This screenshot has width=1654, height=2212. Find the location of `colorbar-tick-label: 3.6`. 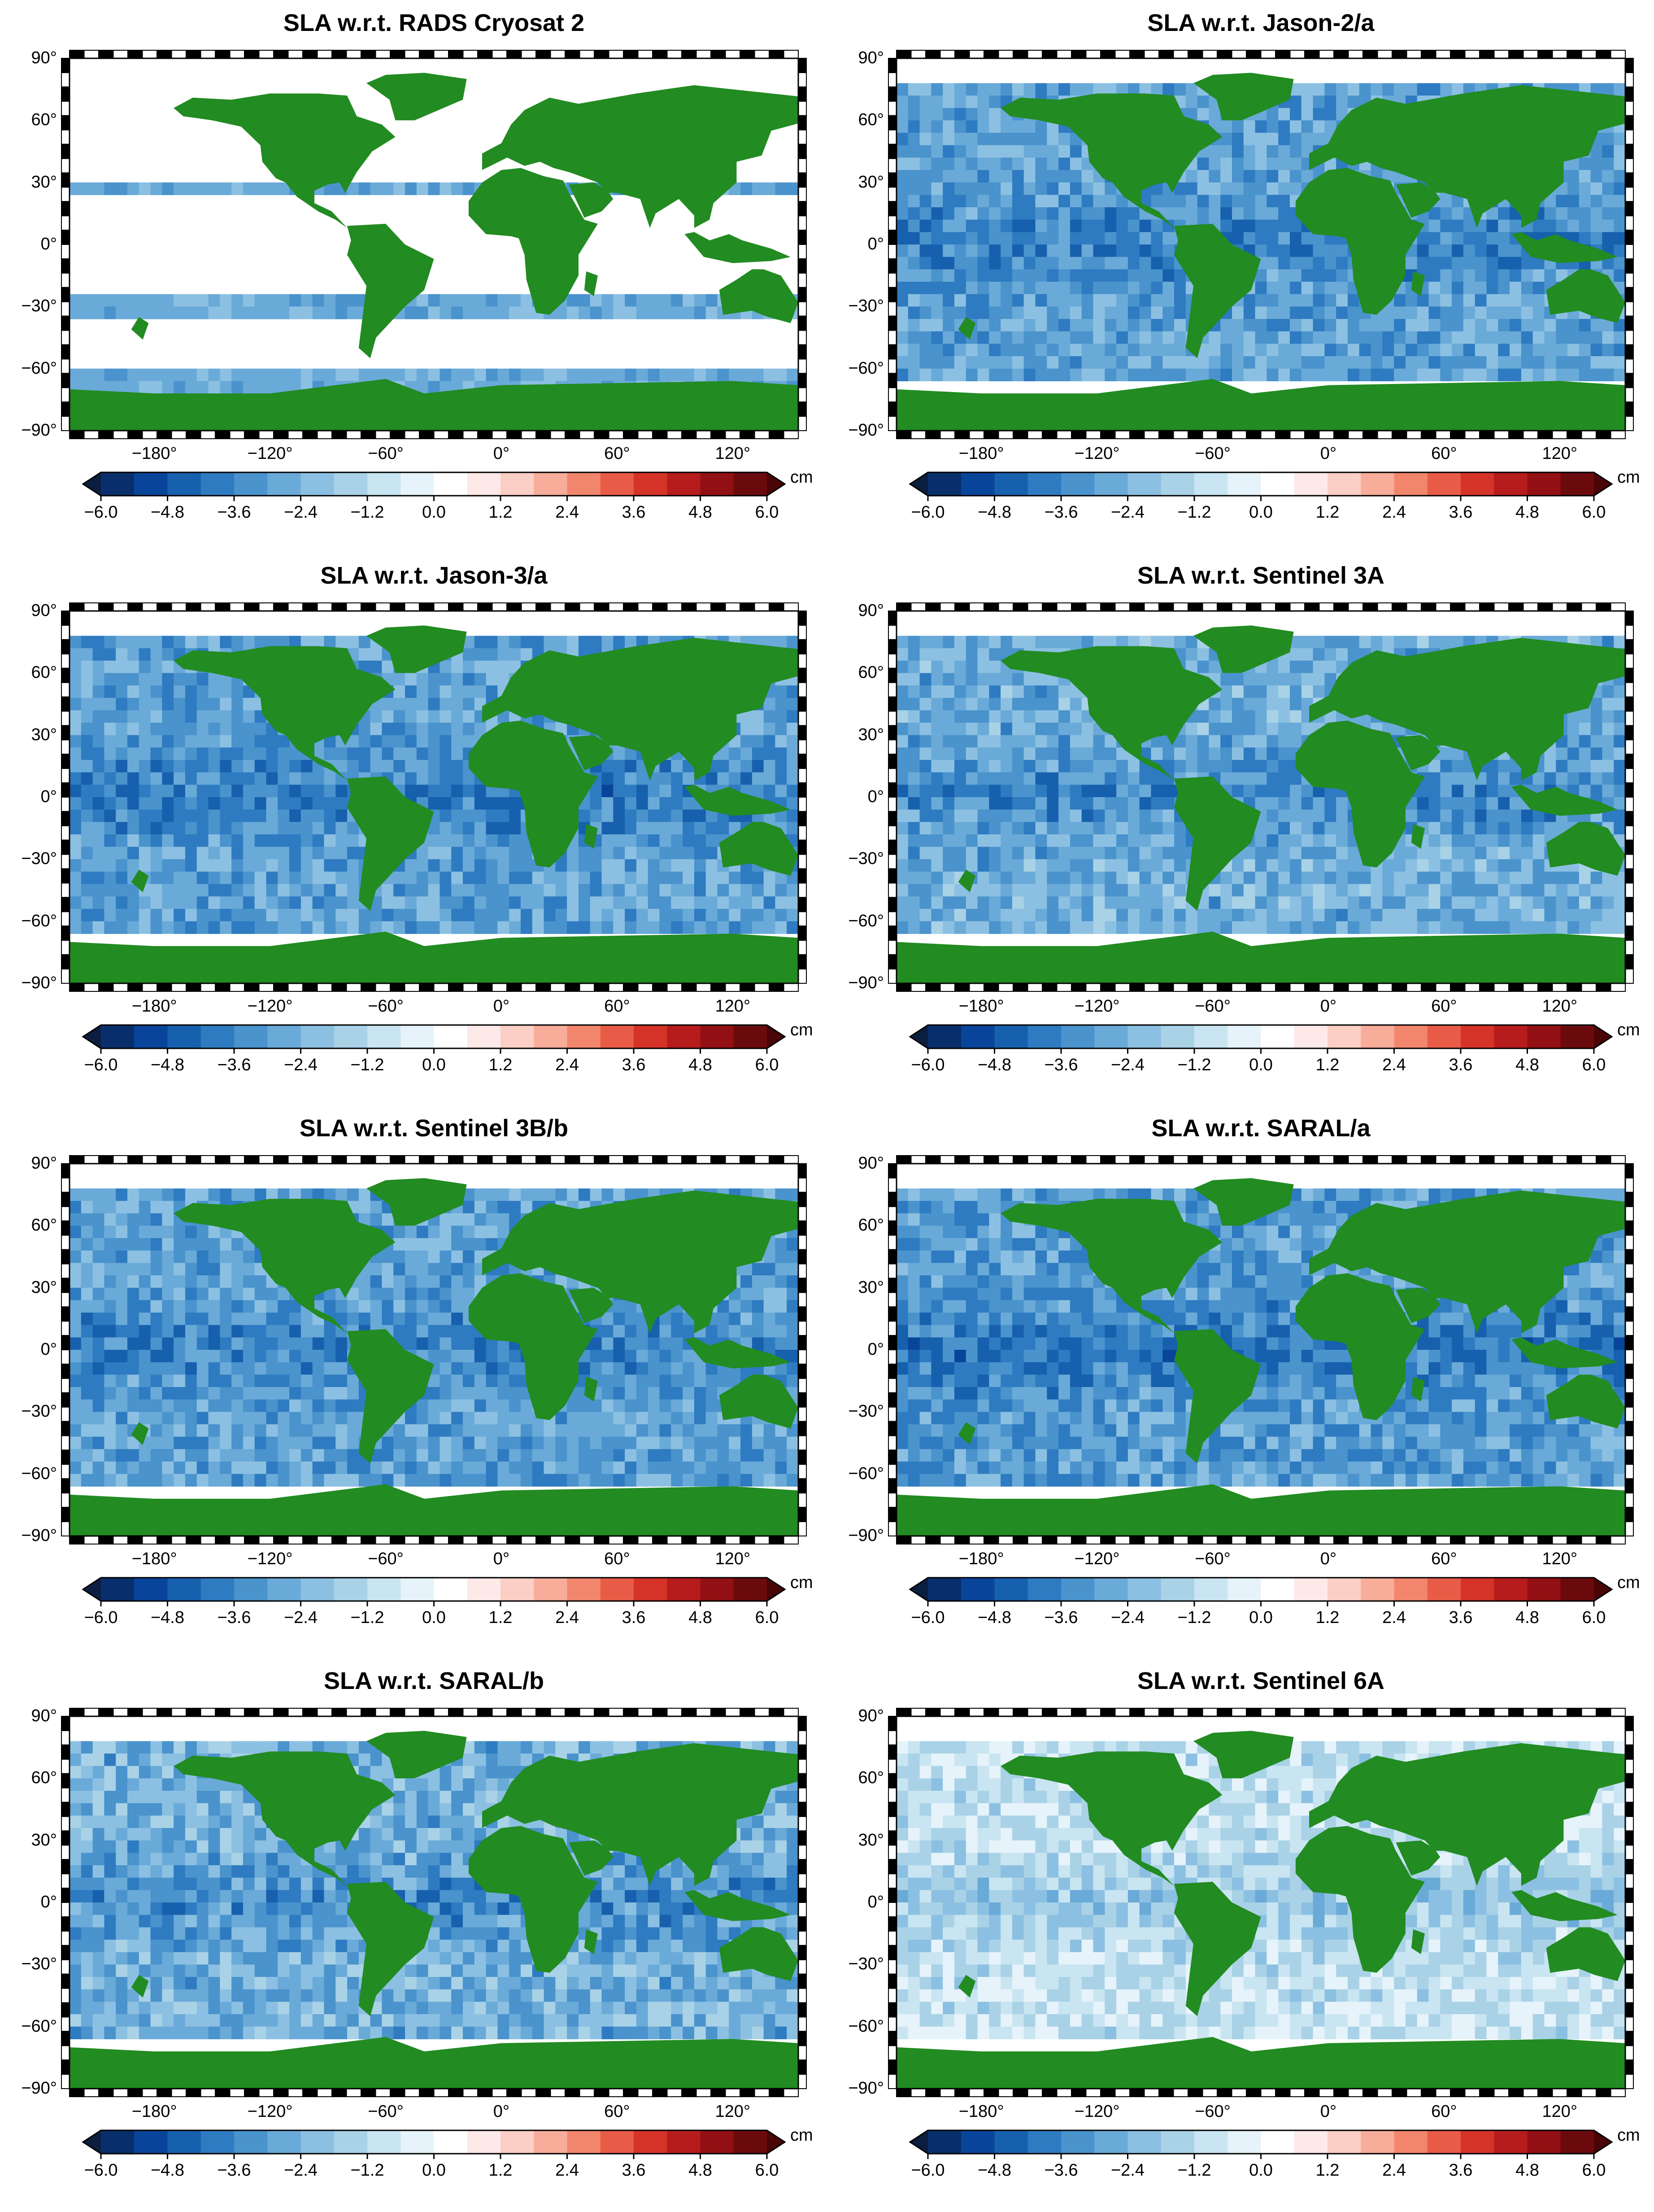

colorbar-tick-label: 3.6 is located at coordinates (634, 512).